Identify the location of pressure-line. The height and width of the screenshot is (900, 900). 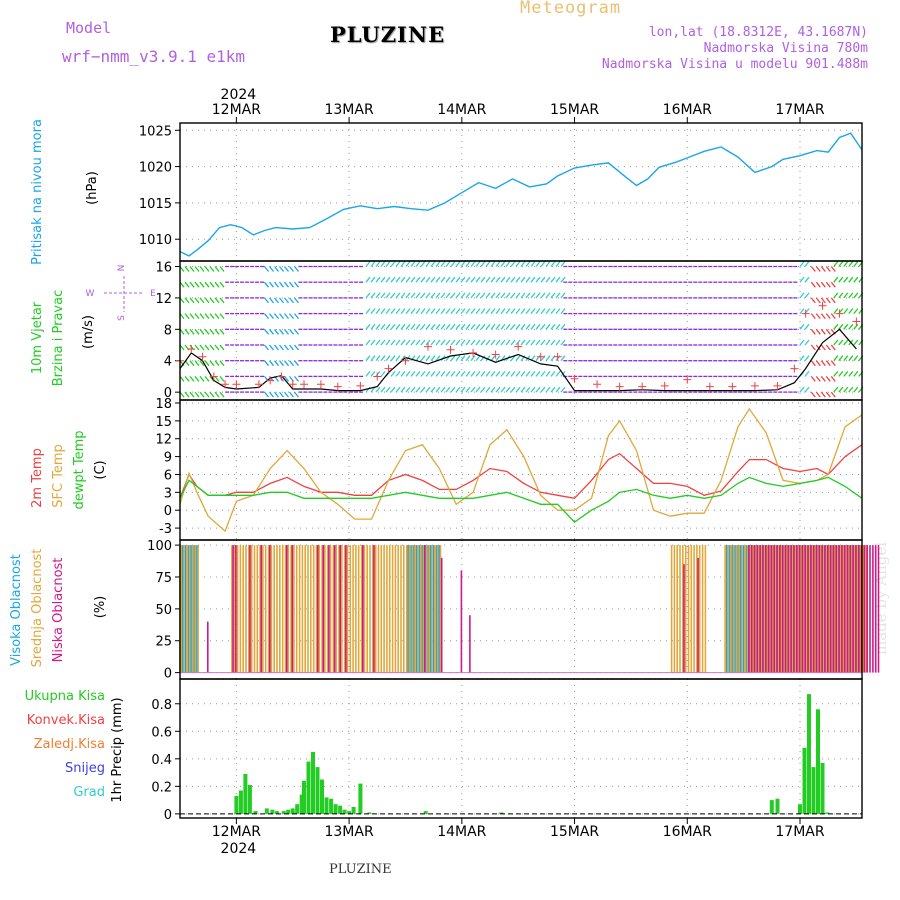
(521, 194).